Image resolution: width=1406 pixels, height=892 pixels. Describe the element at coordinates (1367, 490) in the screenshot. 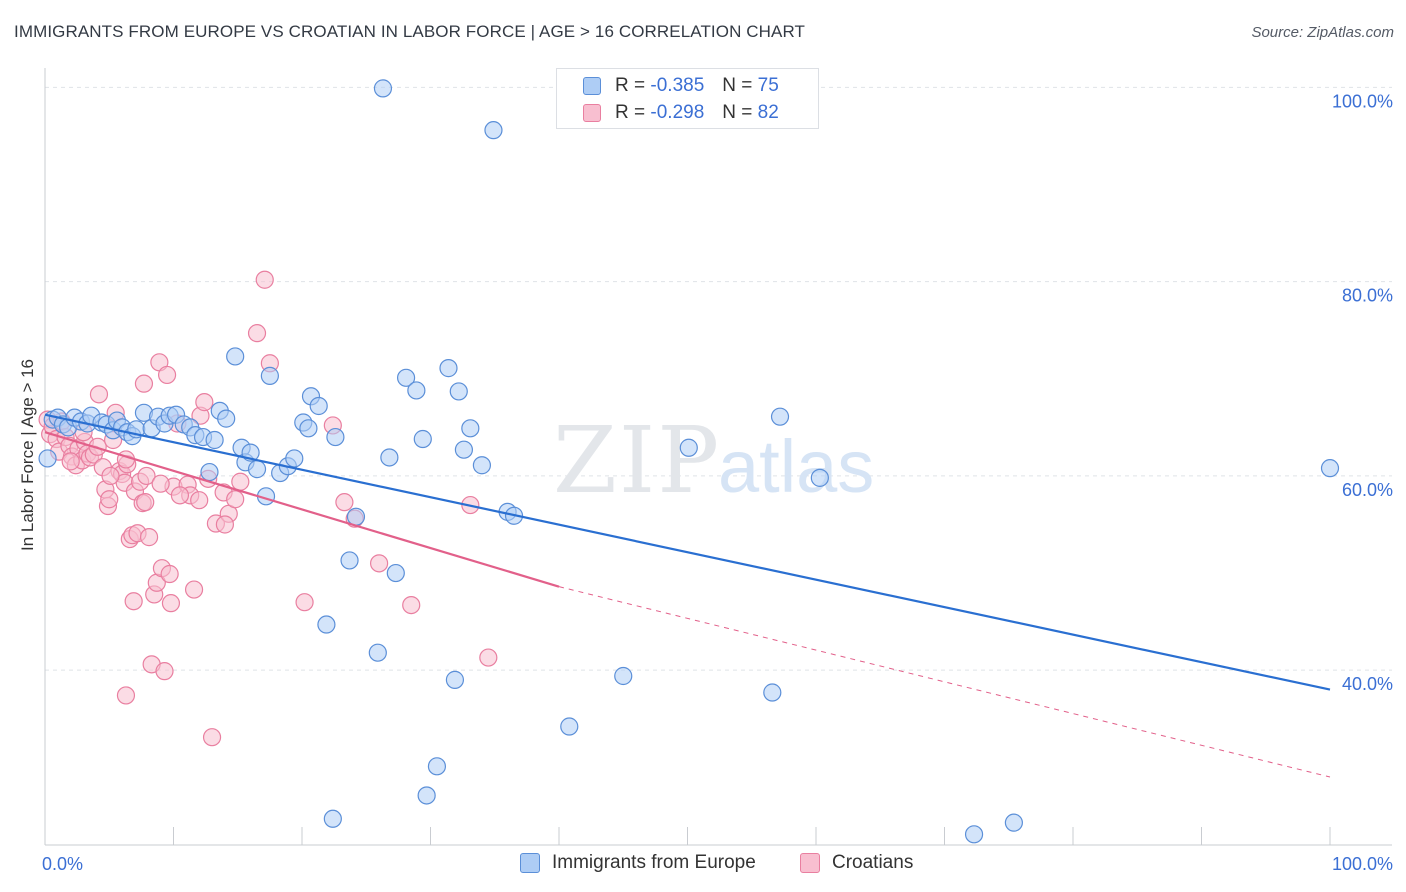

I see `y-tick-label: 60.0%` at that location.